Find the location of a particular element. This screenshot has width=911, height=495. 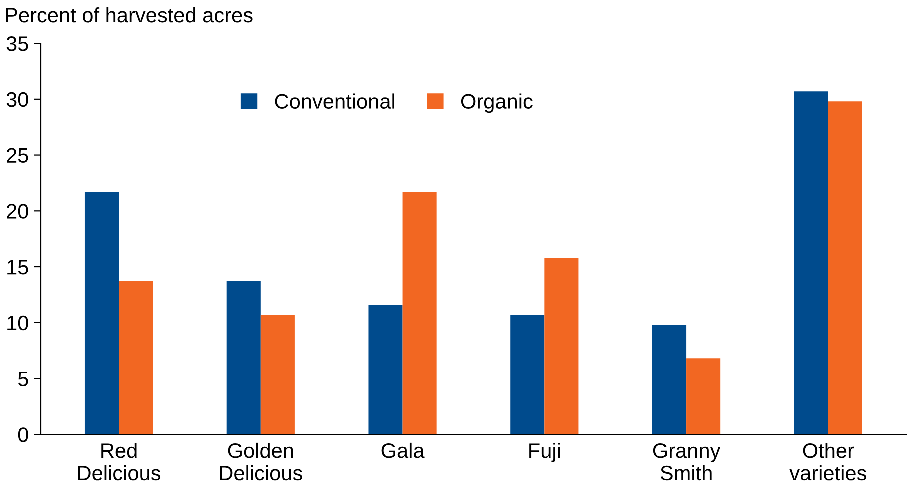

y-tick-label: 30 is located at coordinates (17, 100).